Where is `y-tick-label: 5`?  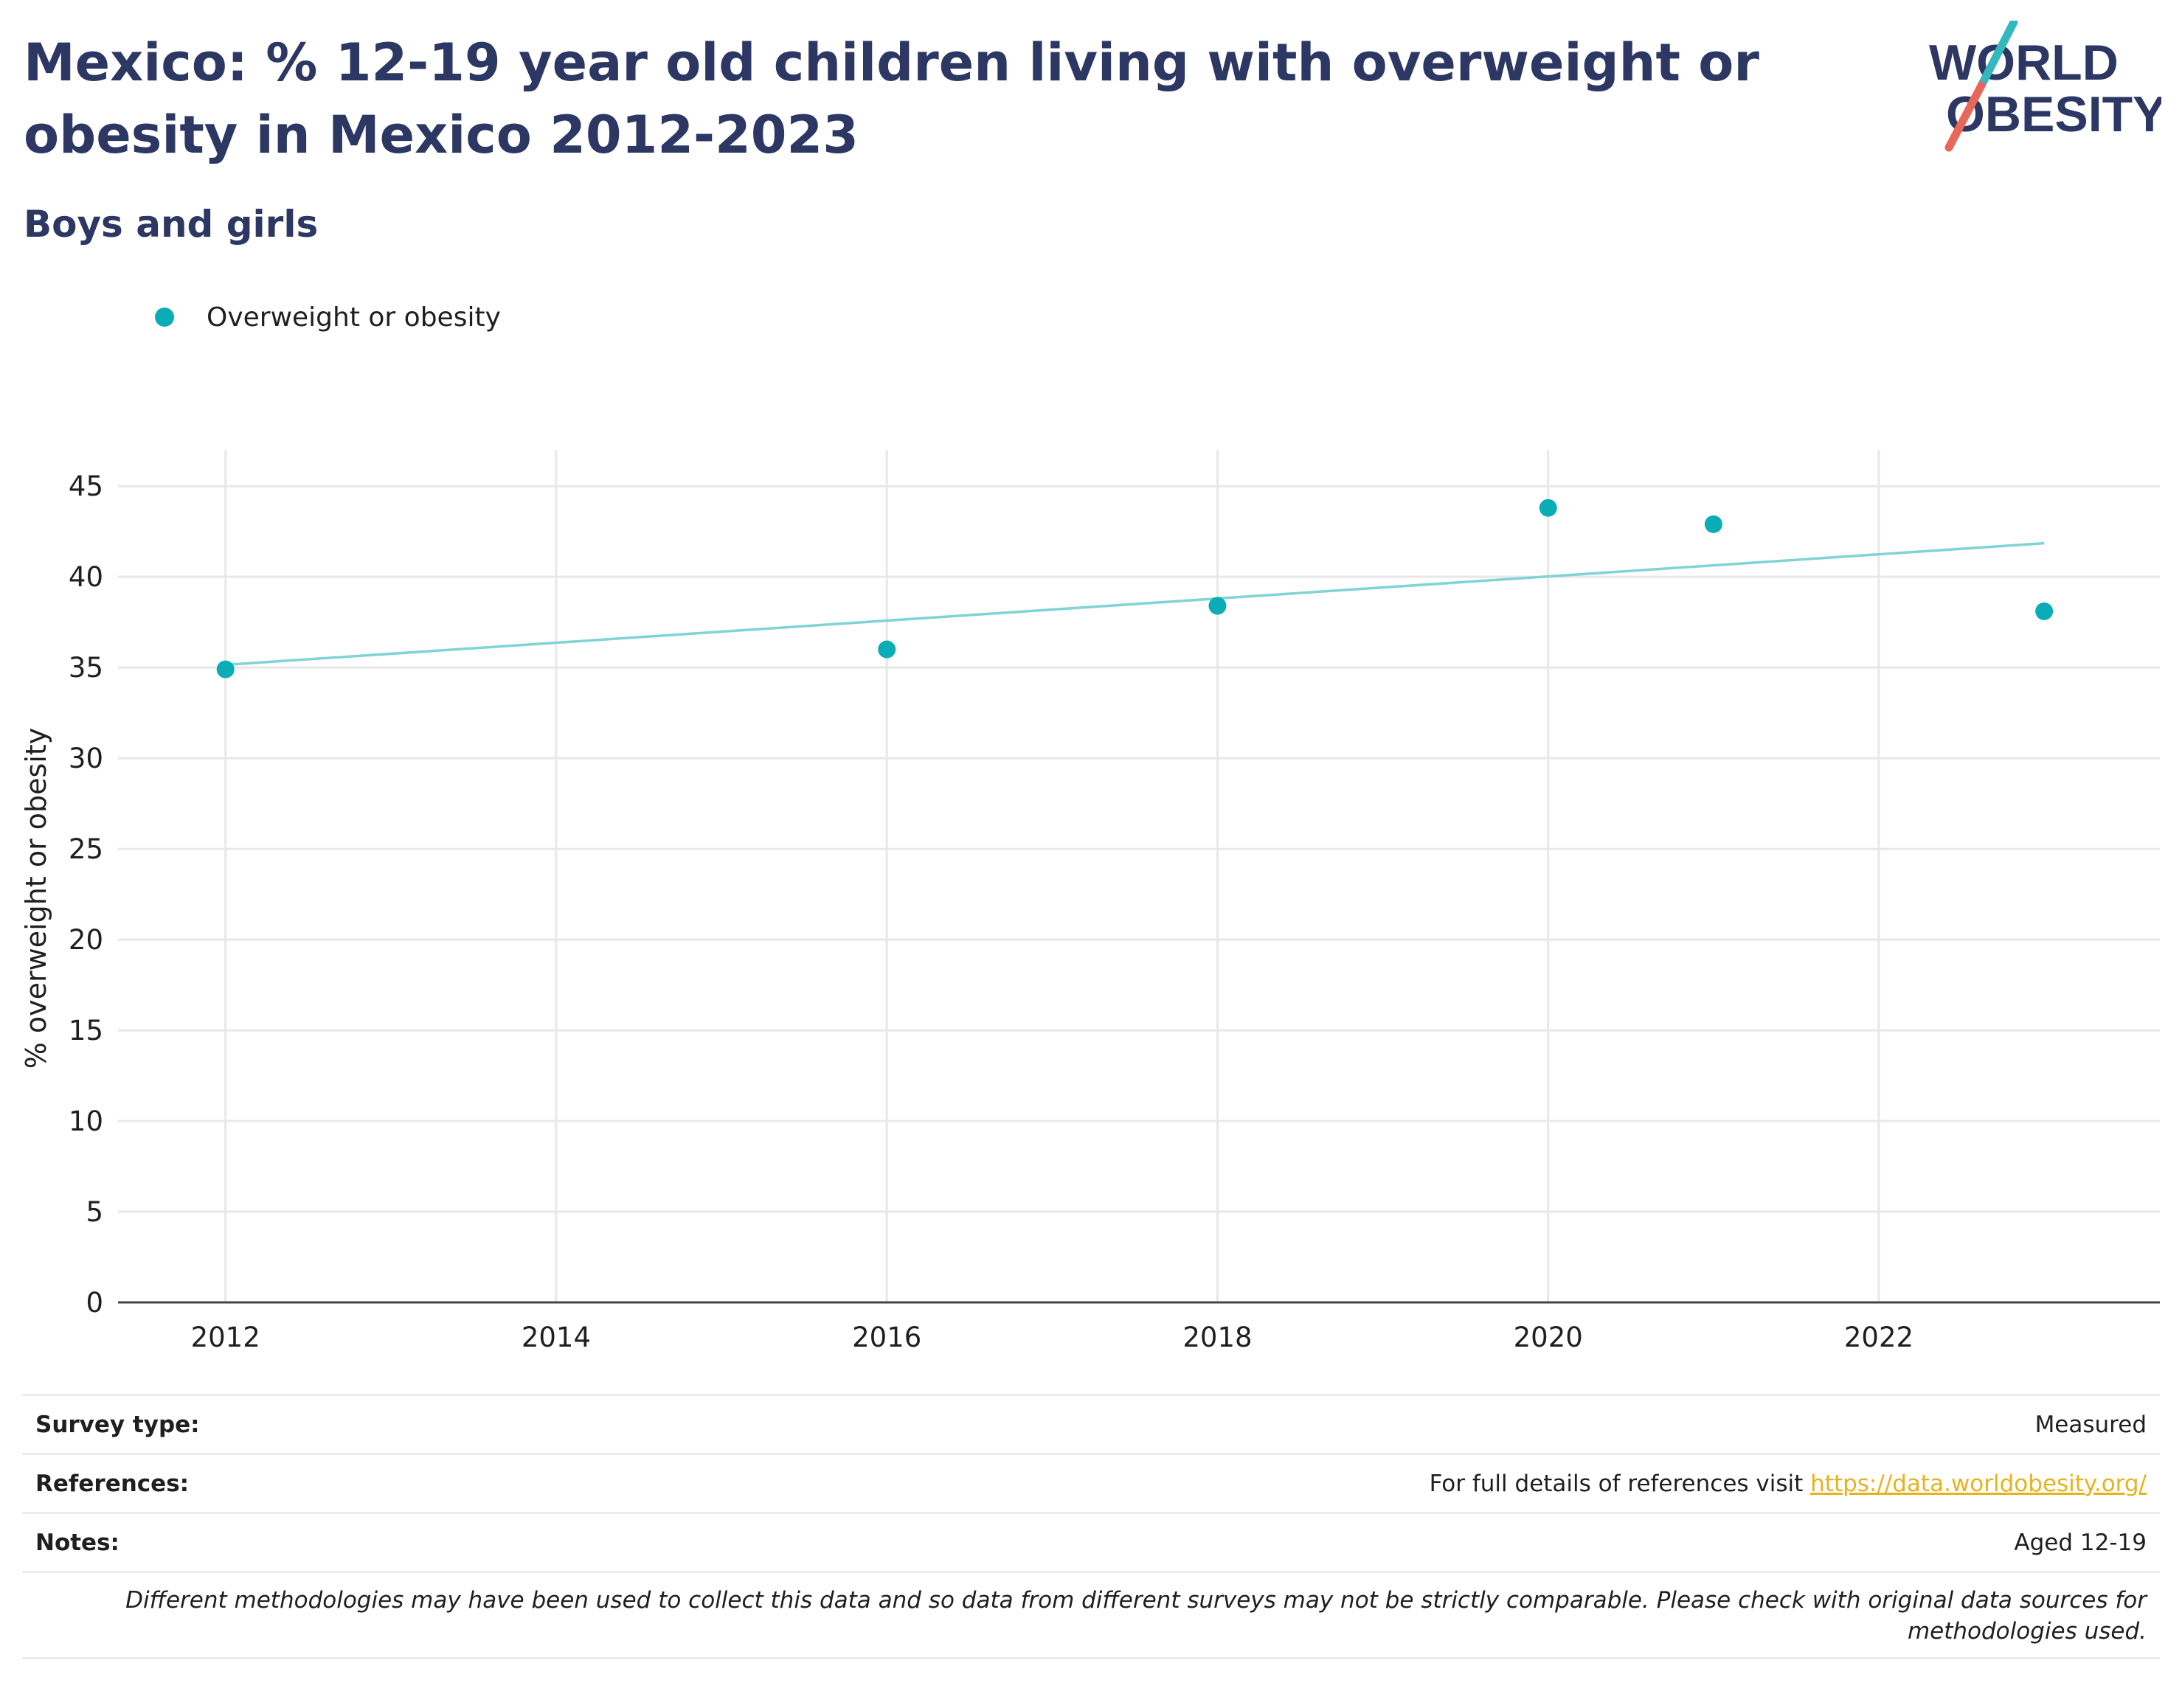
y-tick-label: 5 is located at coordinates (94, 1212).